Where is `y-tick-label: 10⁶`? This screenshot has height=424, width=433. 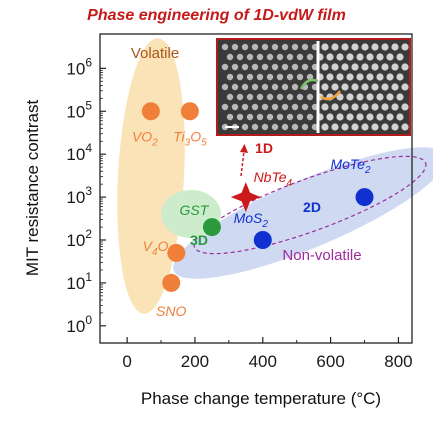
y-tick-label: 10⁶ is located at coordinates (79, 66).